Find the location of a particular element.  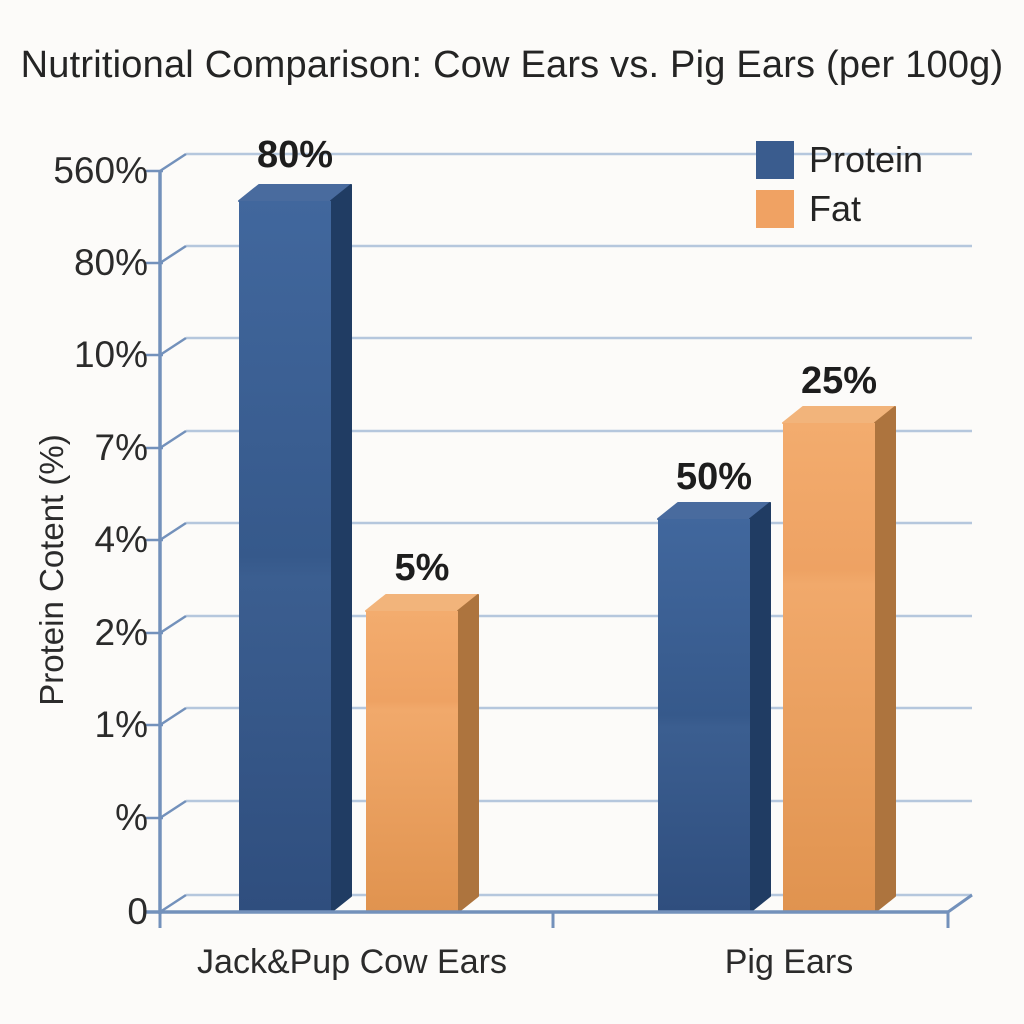

floor-right-diagonal is located at coordinates (960, 903).